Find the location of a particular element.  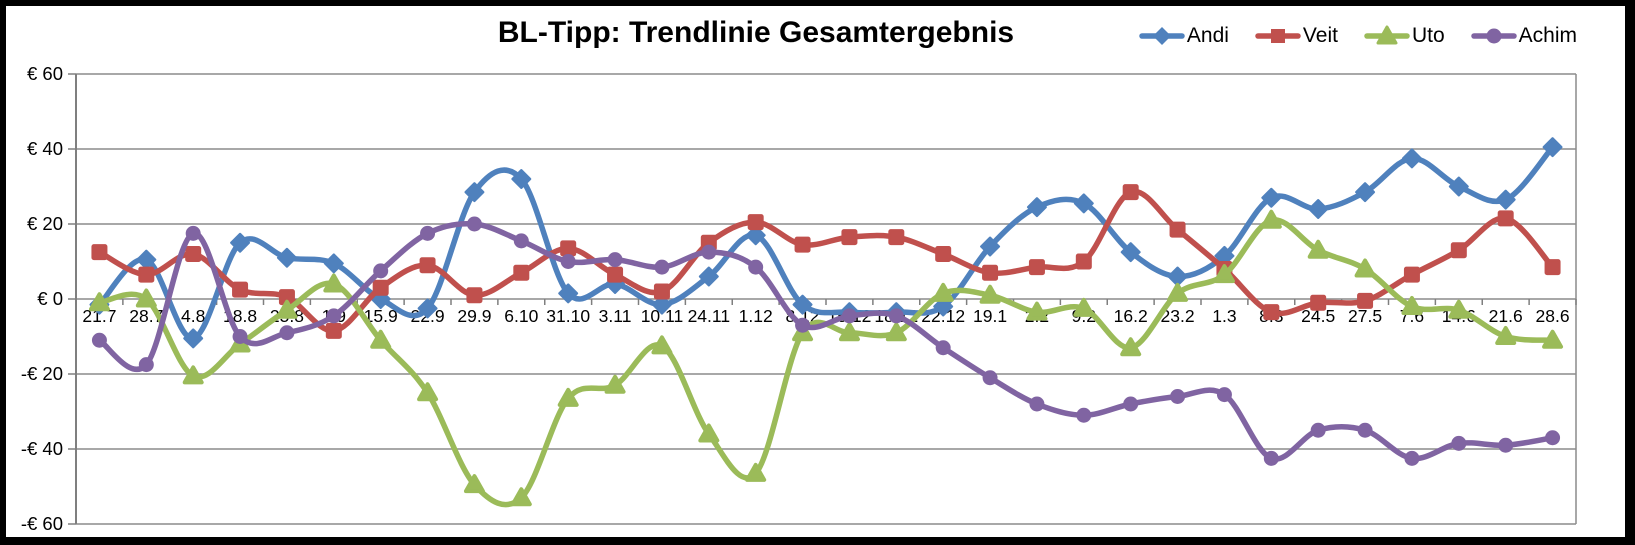

legend-item-uto: Uto is located at coordinates (1404, 36).